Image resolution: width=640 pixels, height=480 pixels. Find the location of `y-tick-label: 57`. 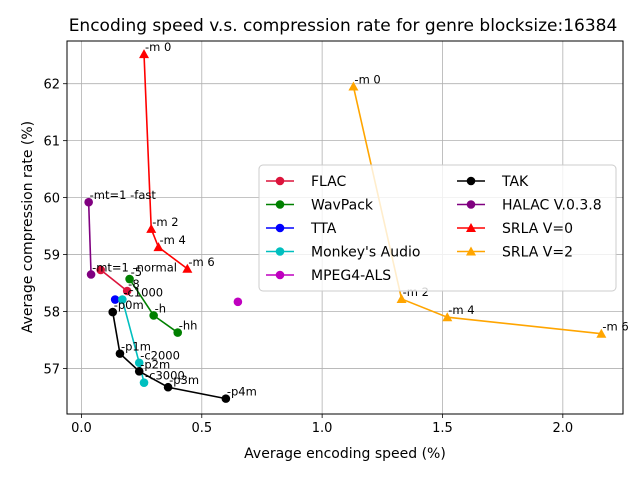

y-tick-label: 57 is located at coordinates (51, 369).